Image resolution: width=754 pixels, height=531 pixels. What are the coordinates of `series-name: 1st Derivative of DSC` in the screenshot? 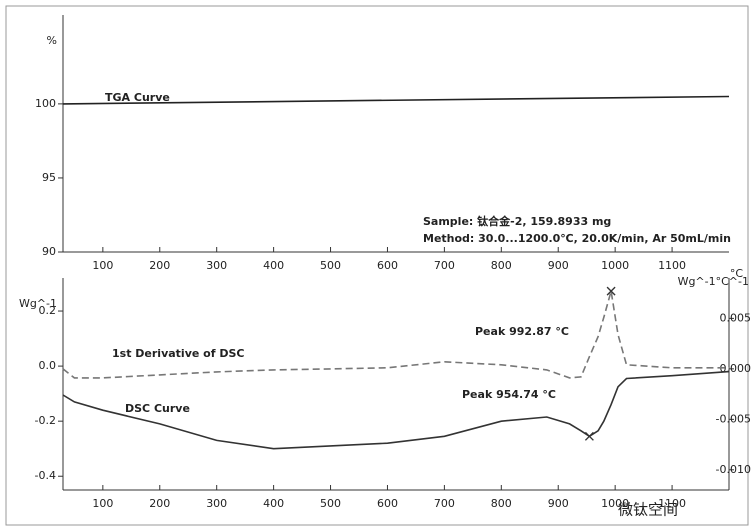 It's located at (178, 353).